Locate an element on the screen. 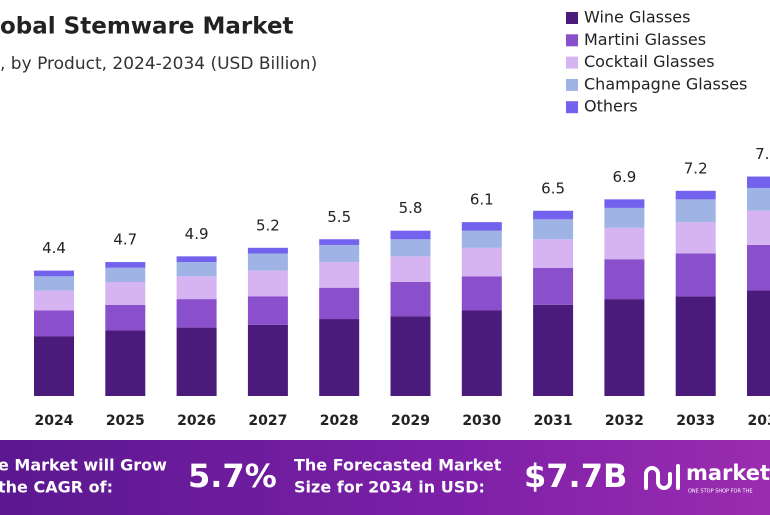 This screenshot has width=770, height=515. logo-icon is located at coordinates (662, 477).